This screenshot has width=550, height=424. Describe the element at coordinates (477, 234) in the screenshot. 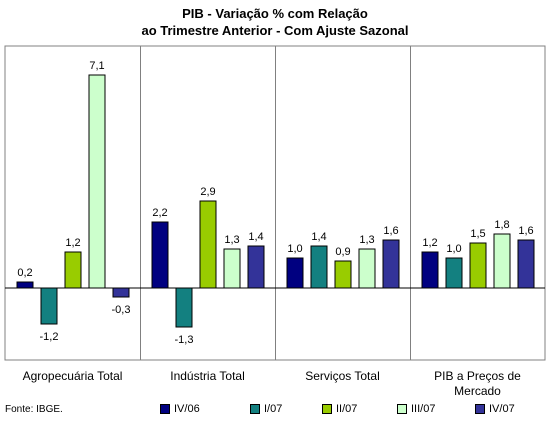

I see `data-label: 1,5` at that location.